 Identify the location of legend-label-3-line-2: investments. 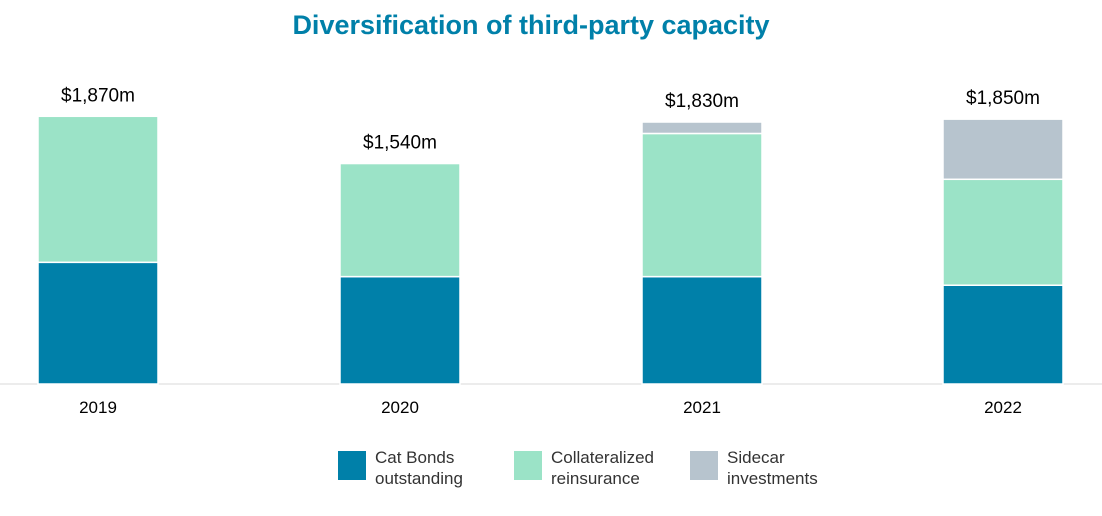
(772, 478).